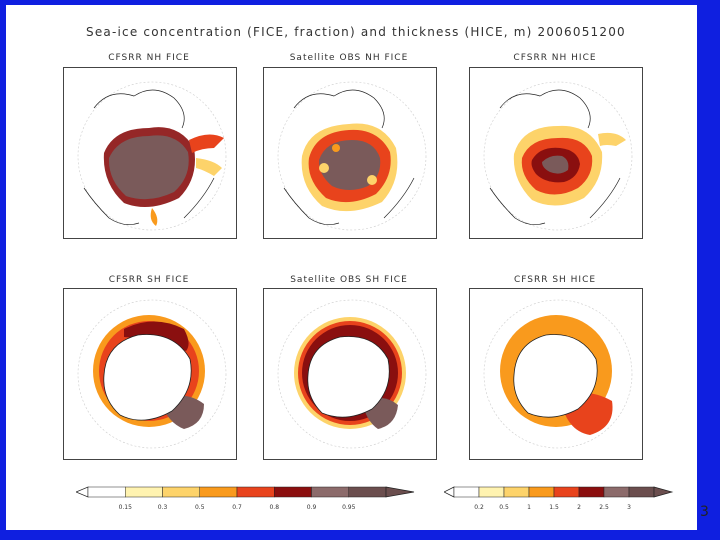  What do you see at coordinates (449, 492) in the screenshot?
I see `colorbar-thickness-arrow-low` at bounding box center [449, 492].